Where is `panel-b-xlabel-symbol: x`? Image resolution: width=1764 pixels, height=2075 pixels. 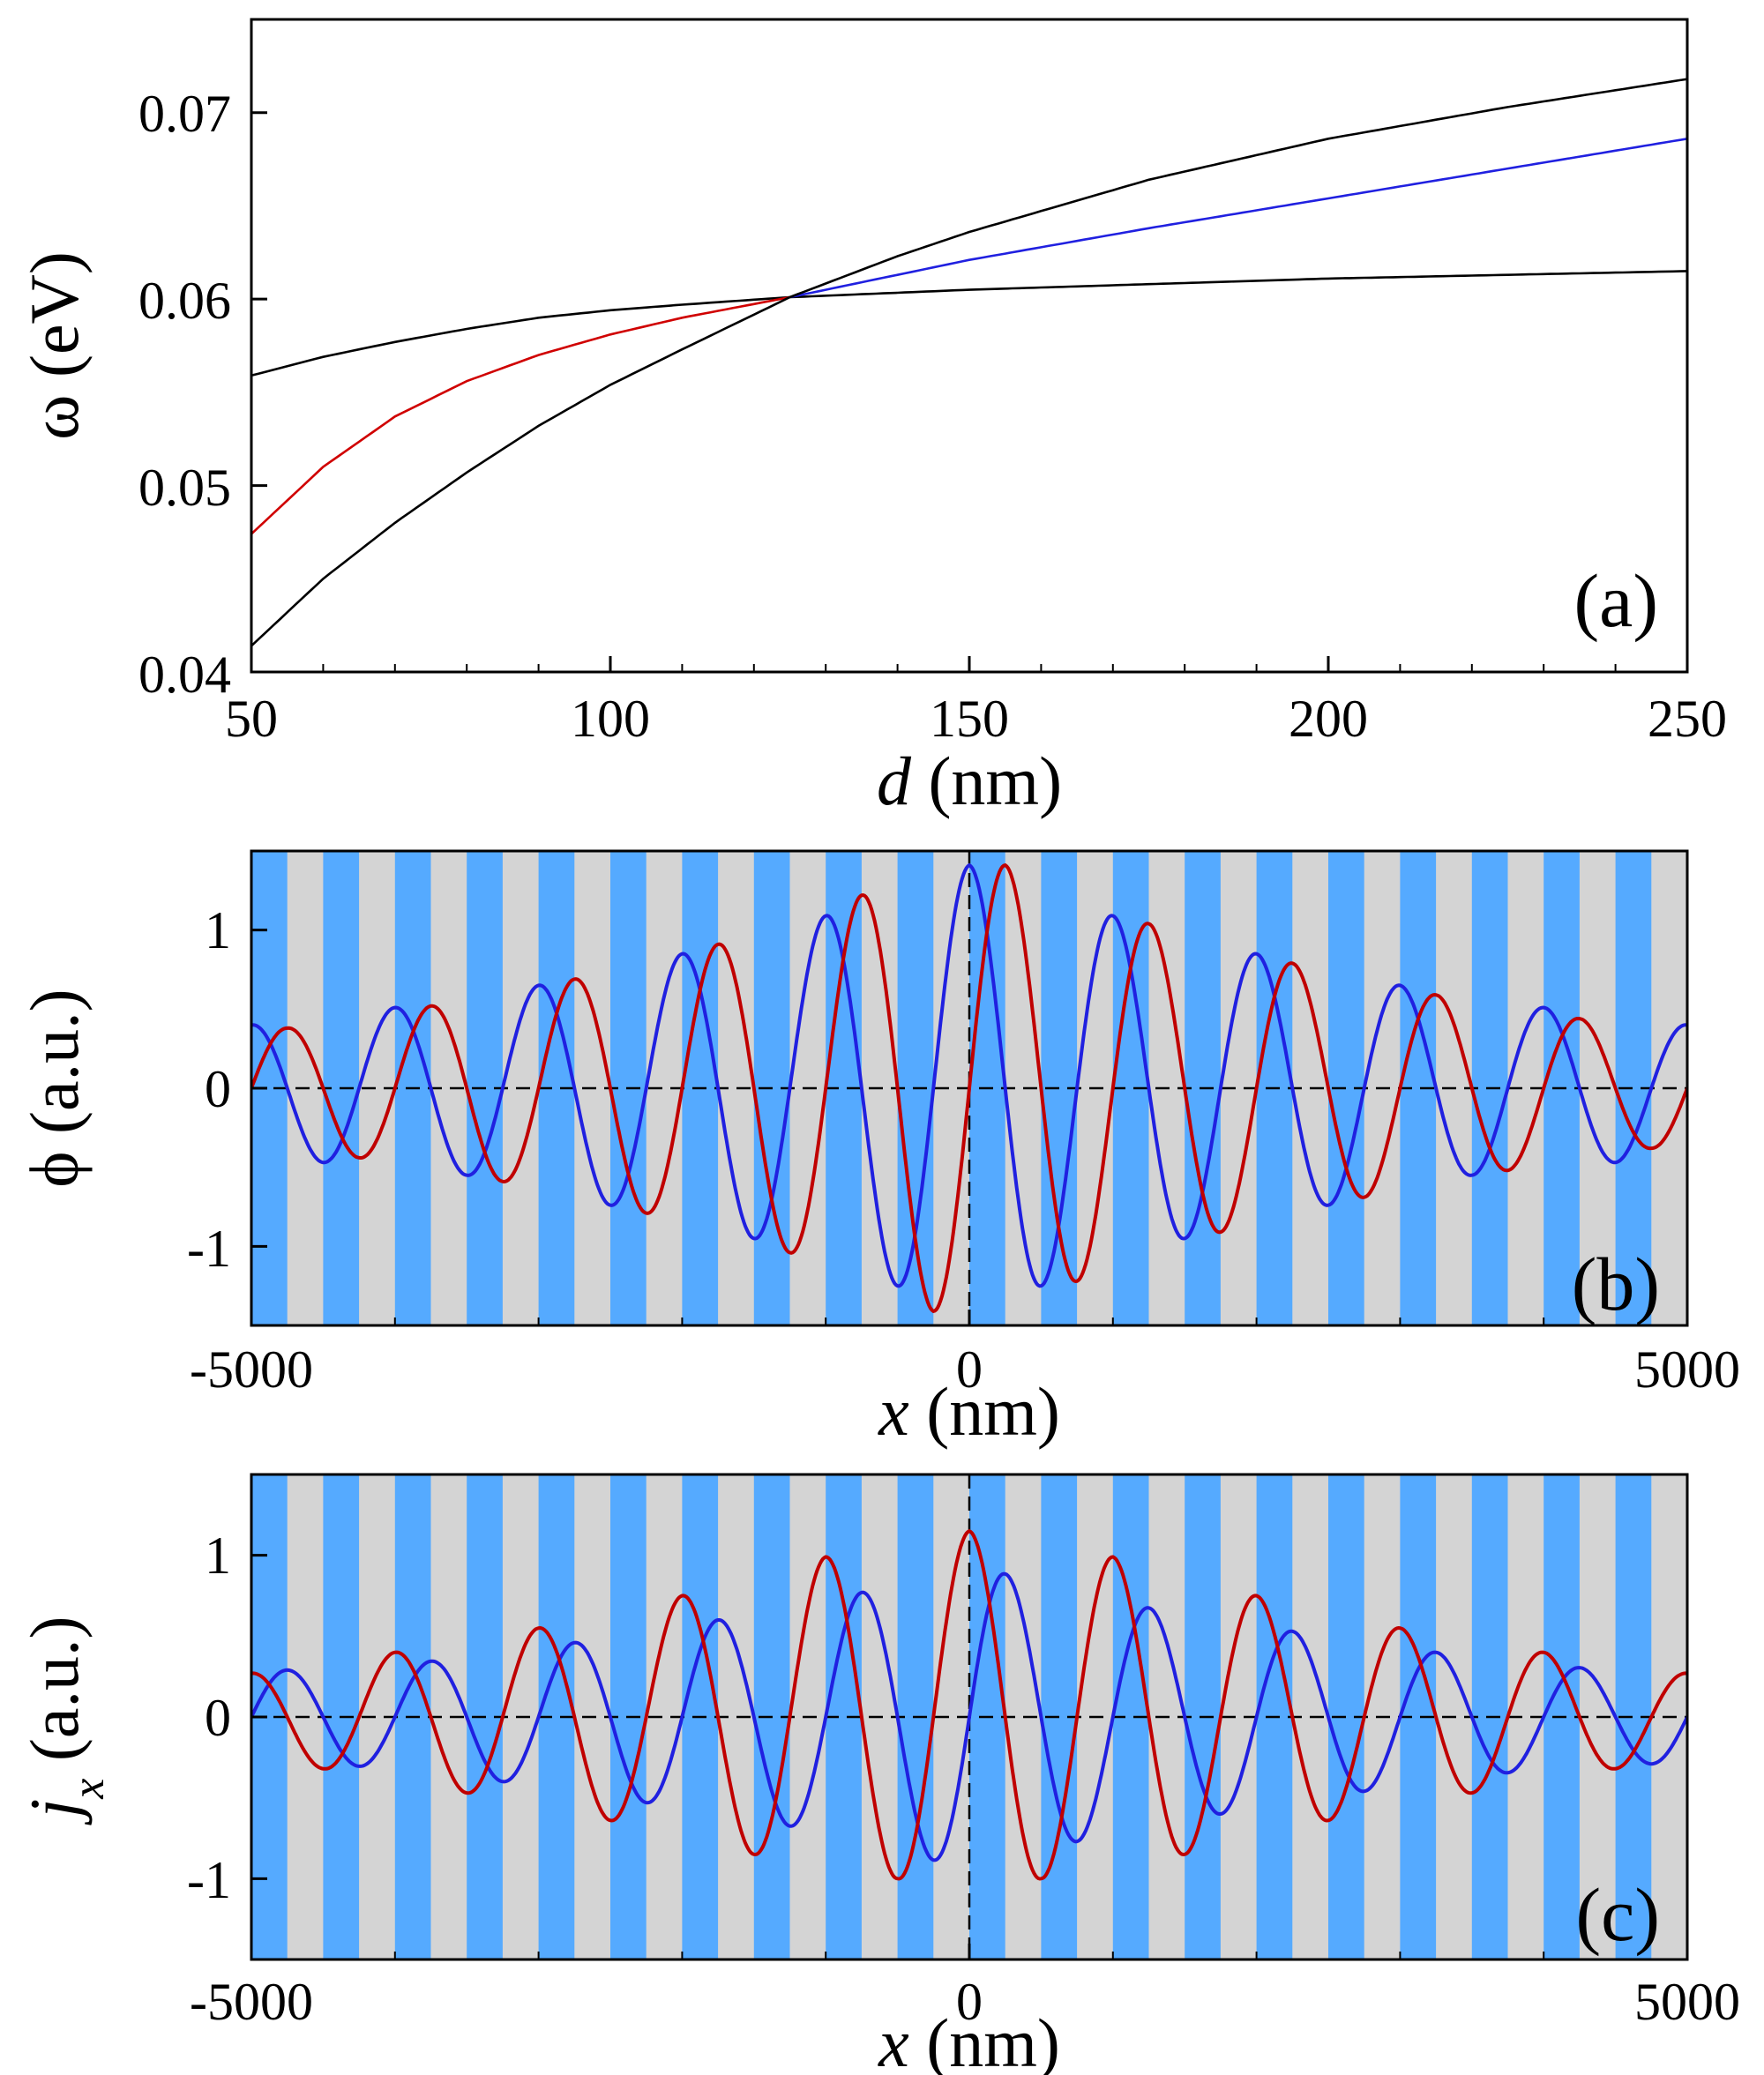
panel-b-xlabel-symbol: x is located at coordinates (893, 1411).